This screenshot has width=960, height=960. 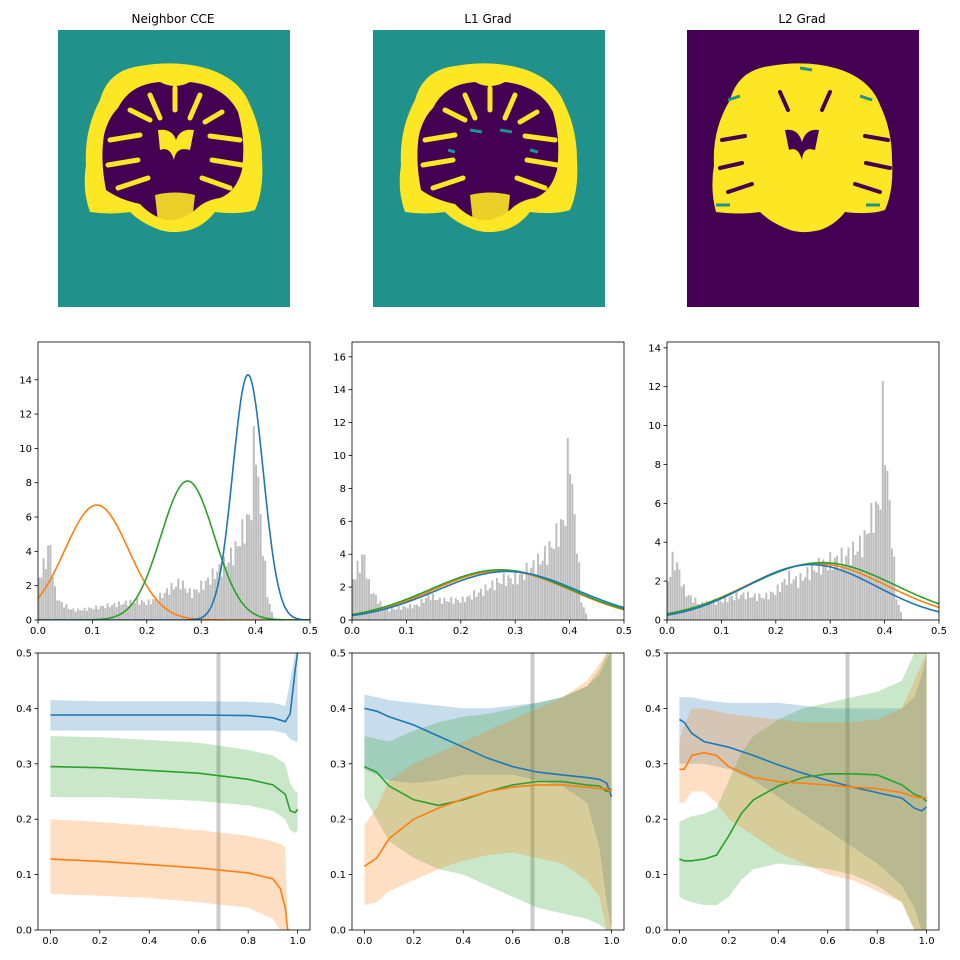 I want to click on panel-title-neighbor-cce: Neighbor CCE, so click(x=173, y=19).